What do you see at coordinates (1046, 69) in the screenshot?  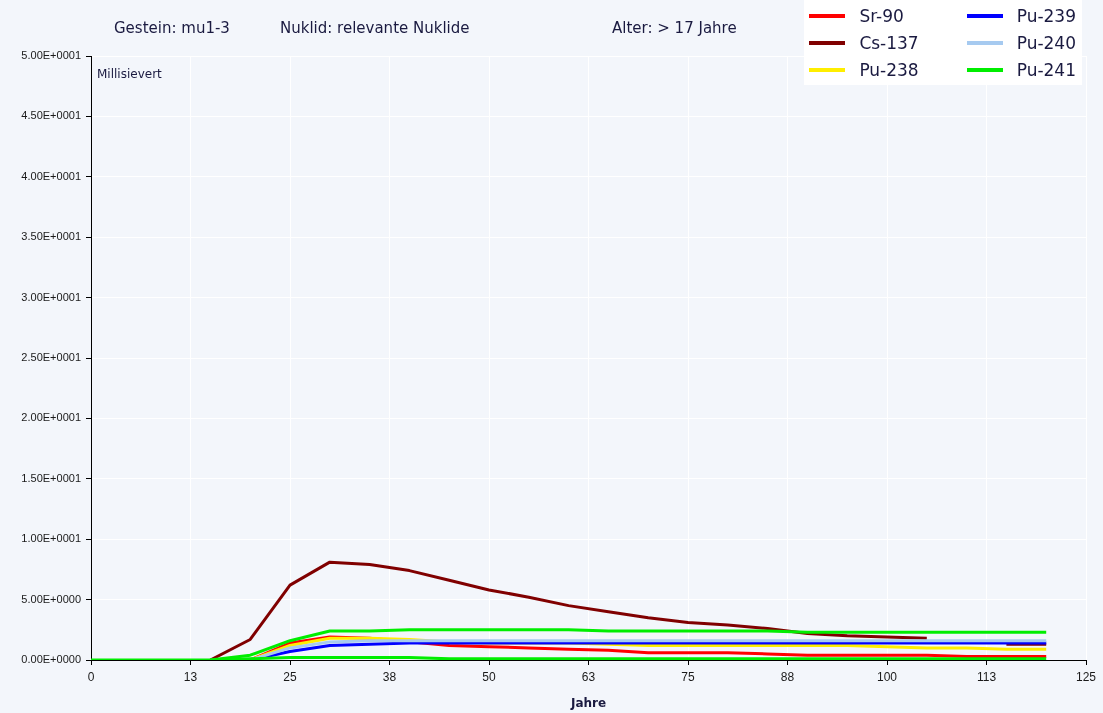 I see `legend-label: Pu-241` at bounding box center [1046, 69].